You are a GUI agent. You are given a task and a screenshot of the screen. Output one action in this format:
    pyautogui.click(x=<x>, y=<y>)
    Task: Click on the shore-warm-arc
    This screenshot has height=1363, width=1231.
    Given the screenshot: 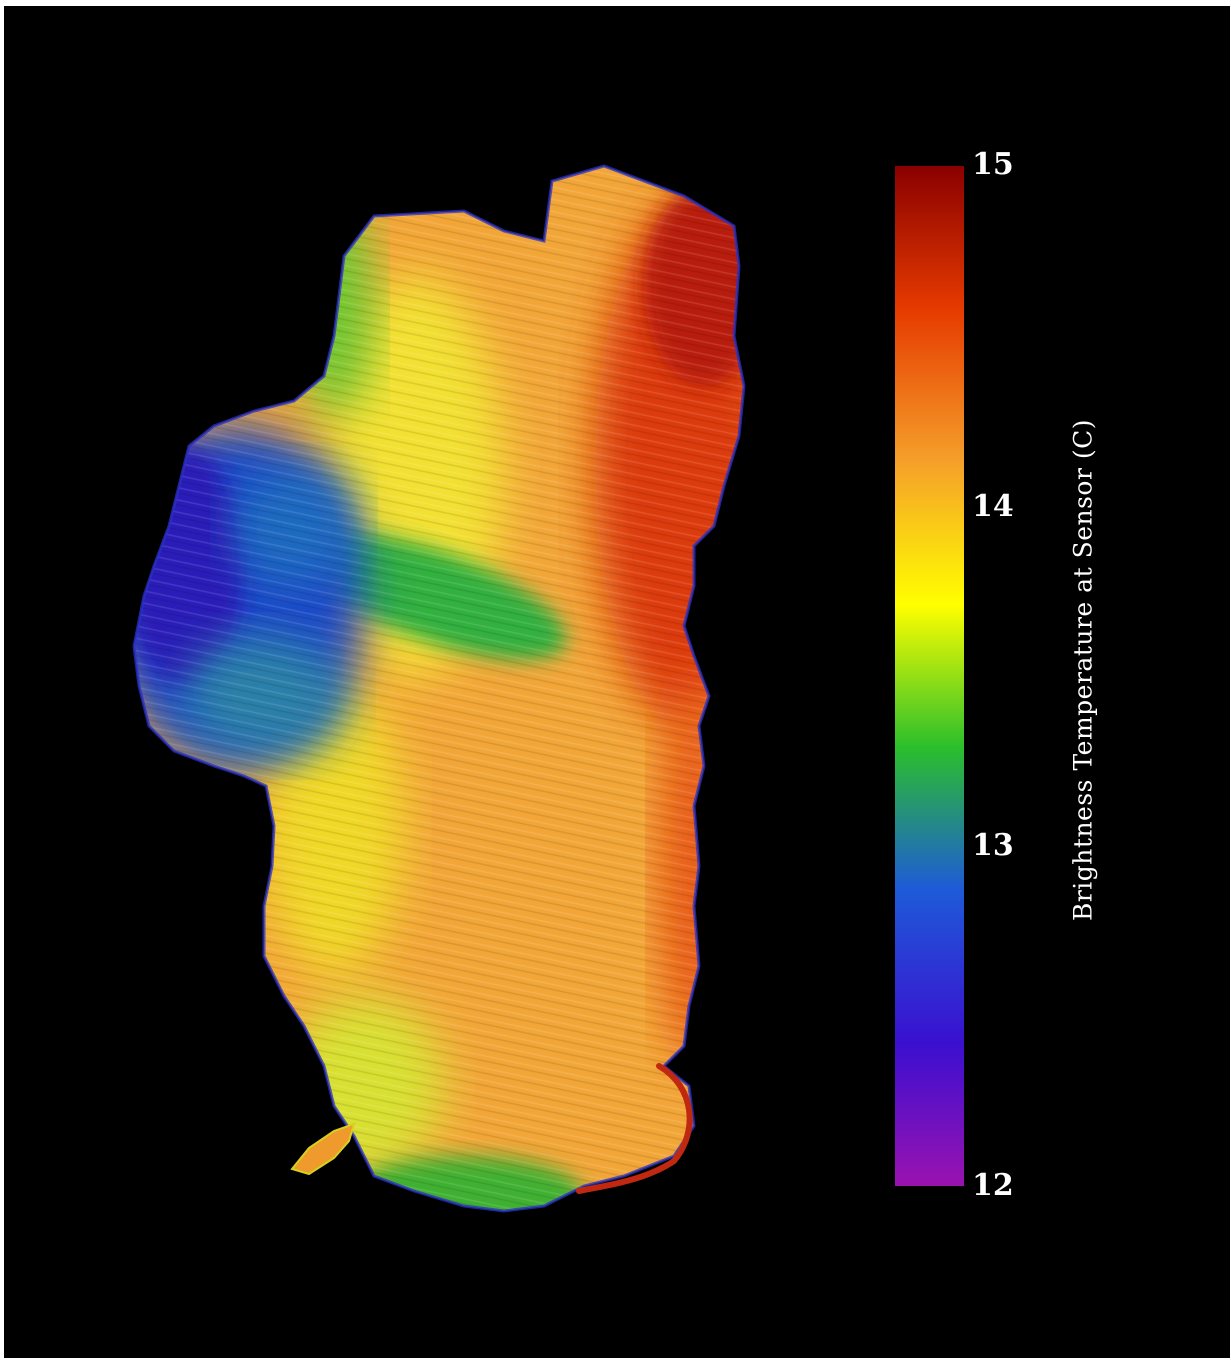 What is the action you would take?
    pyautogui.click(x=634, y=1128)
    